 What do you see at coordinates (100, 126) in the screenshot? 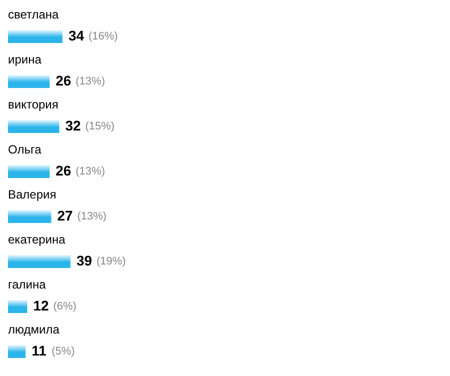
I see `annotation: (15%)` at bounding box center [100, 126].